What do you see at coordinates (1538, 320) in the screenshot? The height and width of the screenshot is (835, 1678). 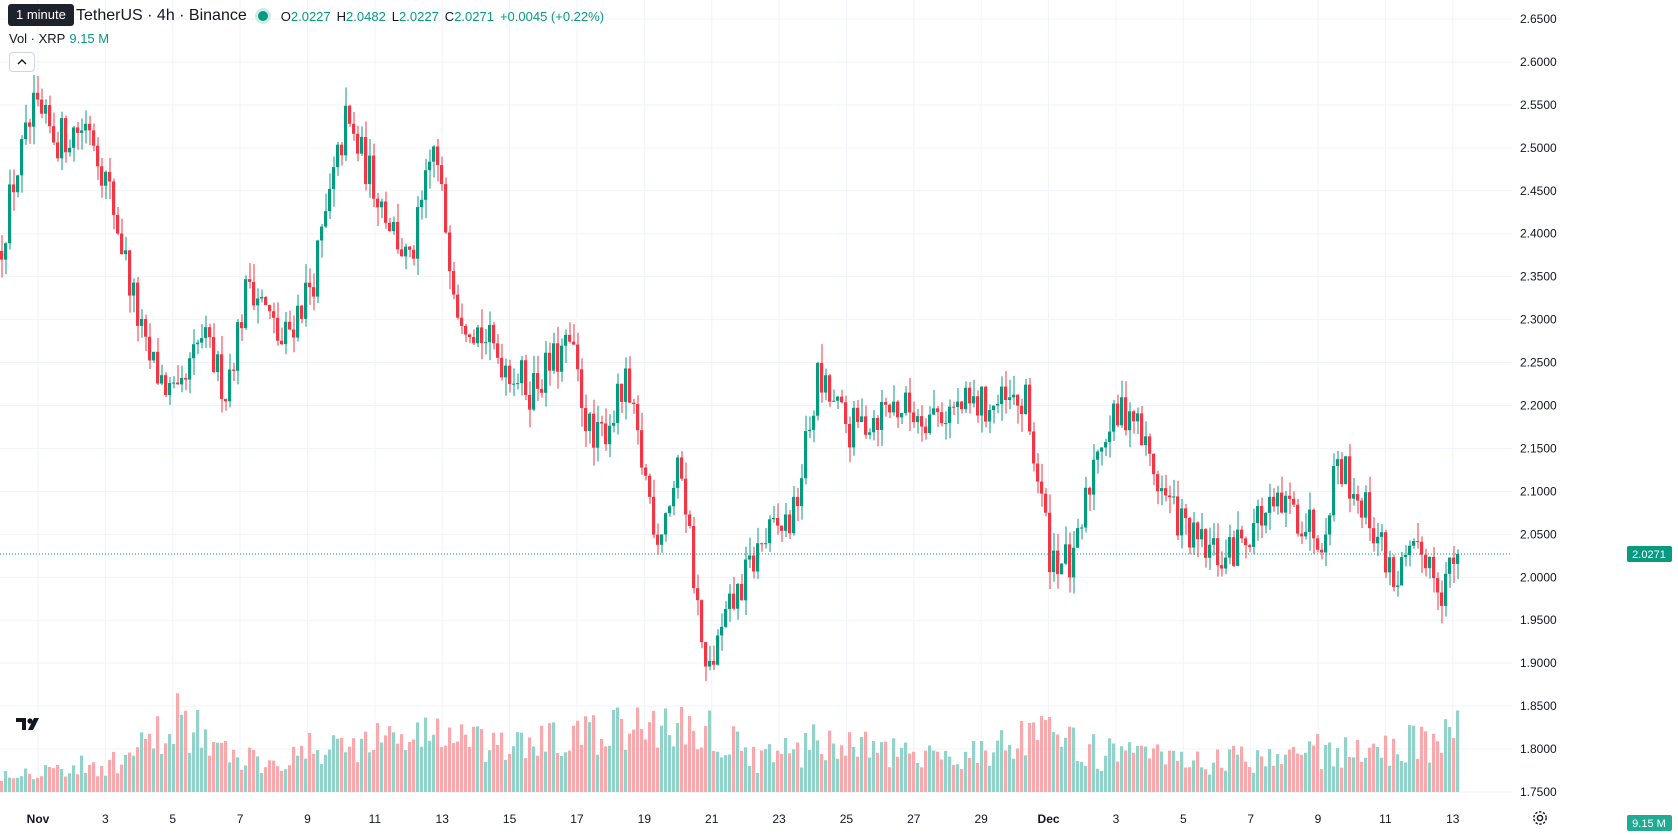 I see `price-tick-label: 2.3000` at bounding box center [1538, 320].